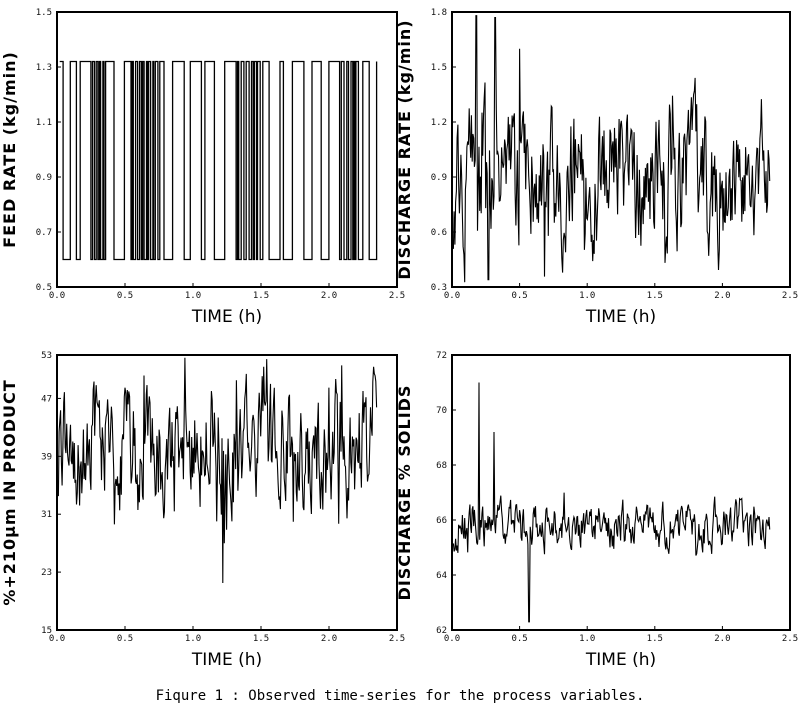  I want to click on y-tick-label: 39, so click(46, 457).